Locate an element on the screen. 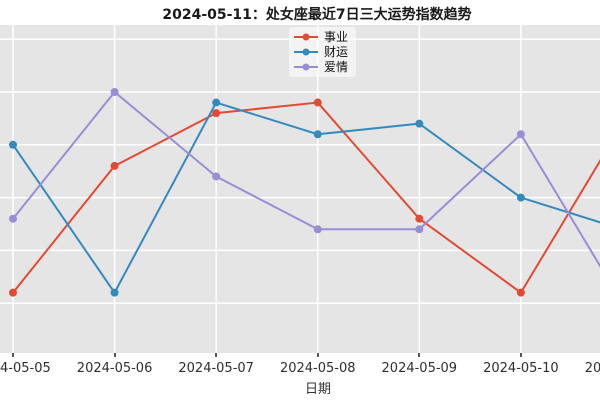  x-tick-label: 2024-05-08 is located at coordinates (317, 368).